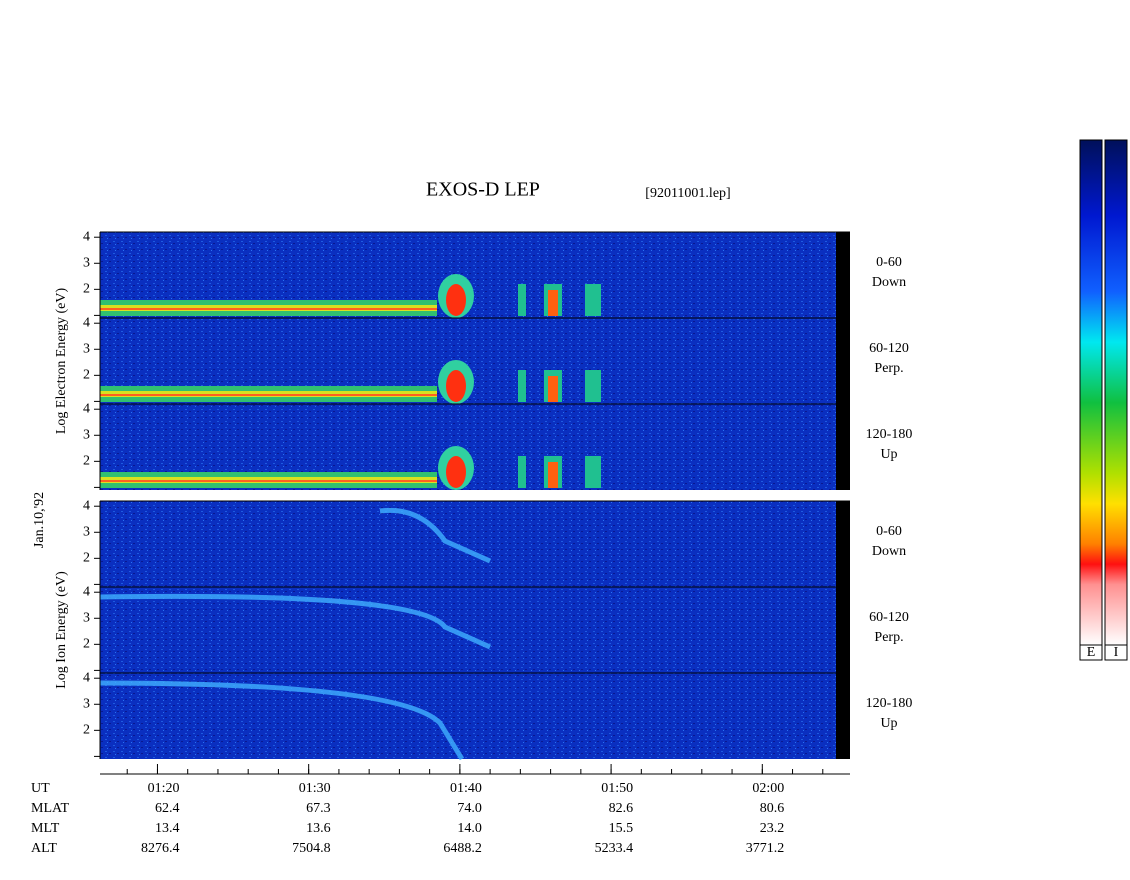  I want to click on ephemeris-value: 6488.2, so click(462, 848).